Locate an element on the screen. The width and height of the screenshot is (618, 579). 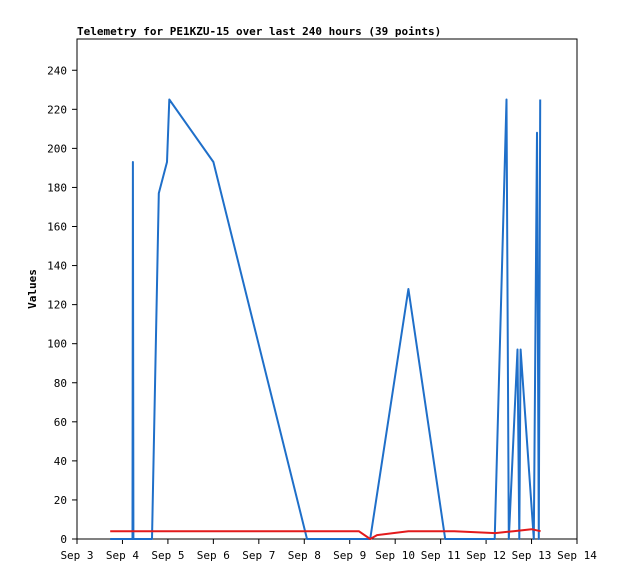
y-tick-label: 240 is located at coordinates (57, 70).